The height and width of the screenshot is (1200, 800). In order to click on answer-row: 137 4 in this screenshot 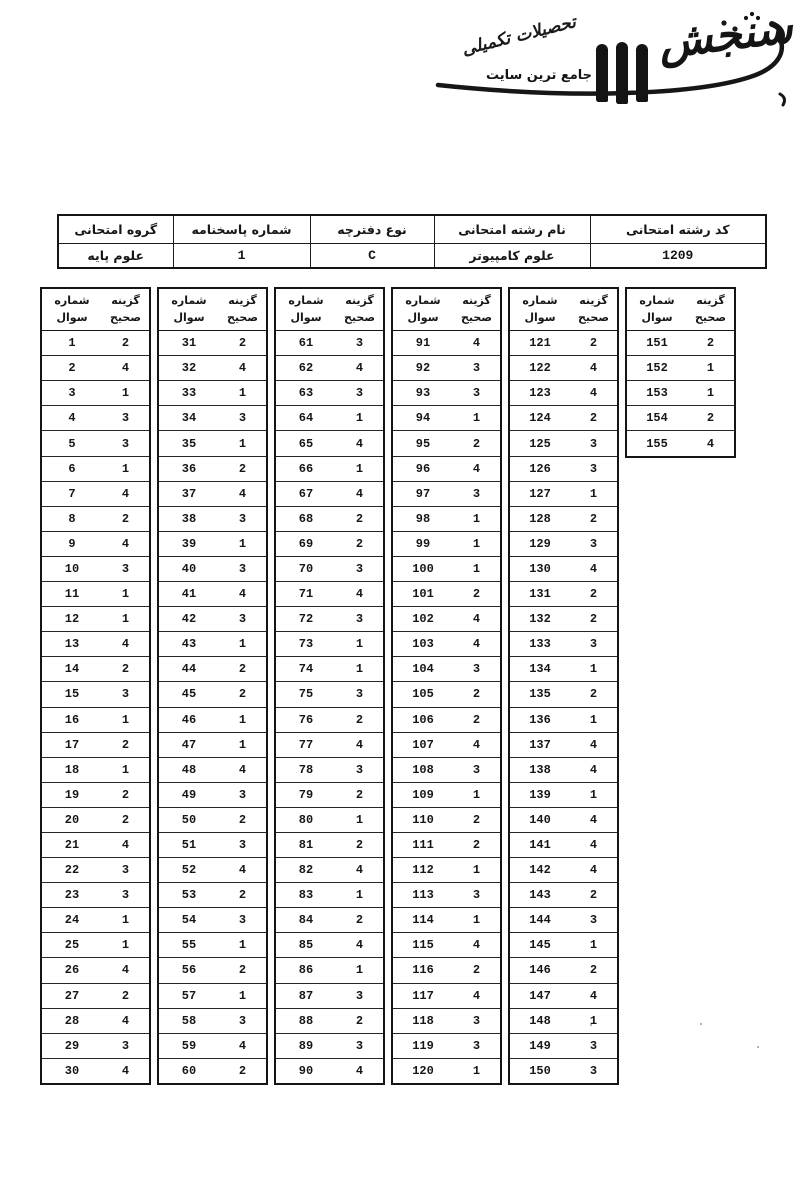, I will do `click(564, 744)`.